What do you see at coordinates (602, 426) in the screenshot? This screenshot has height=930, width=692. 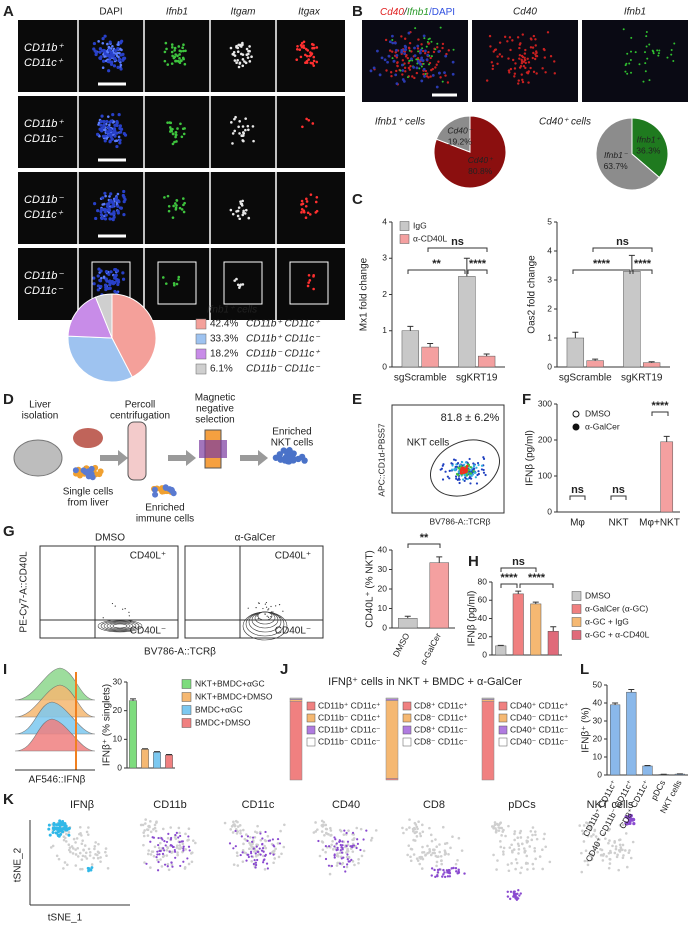 I see `legend-label: α-GalCer` at bounding box center [602, 426].